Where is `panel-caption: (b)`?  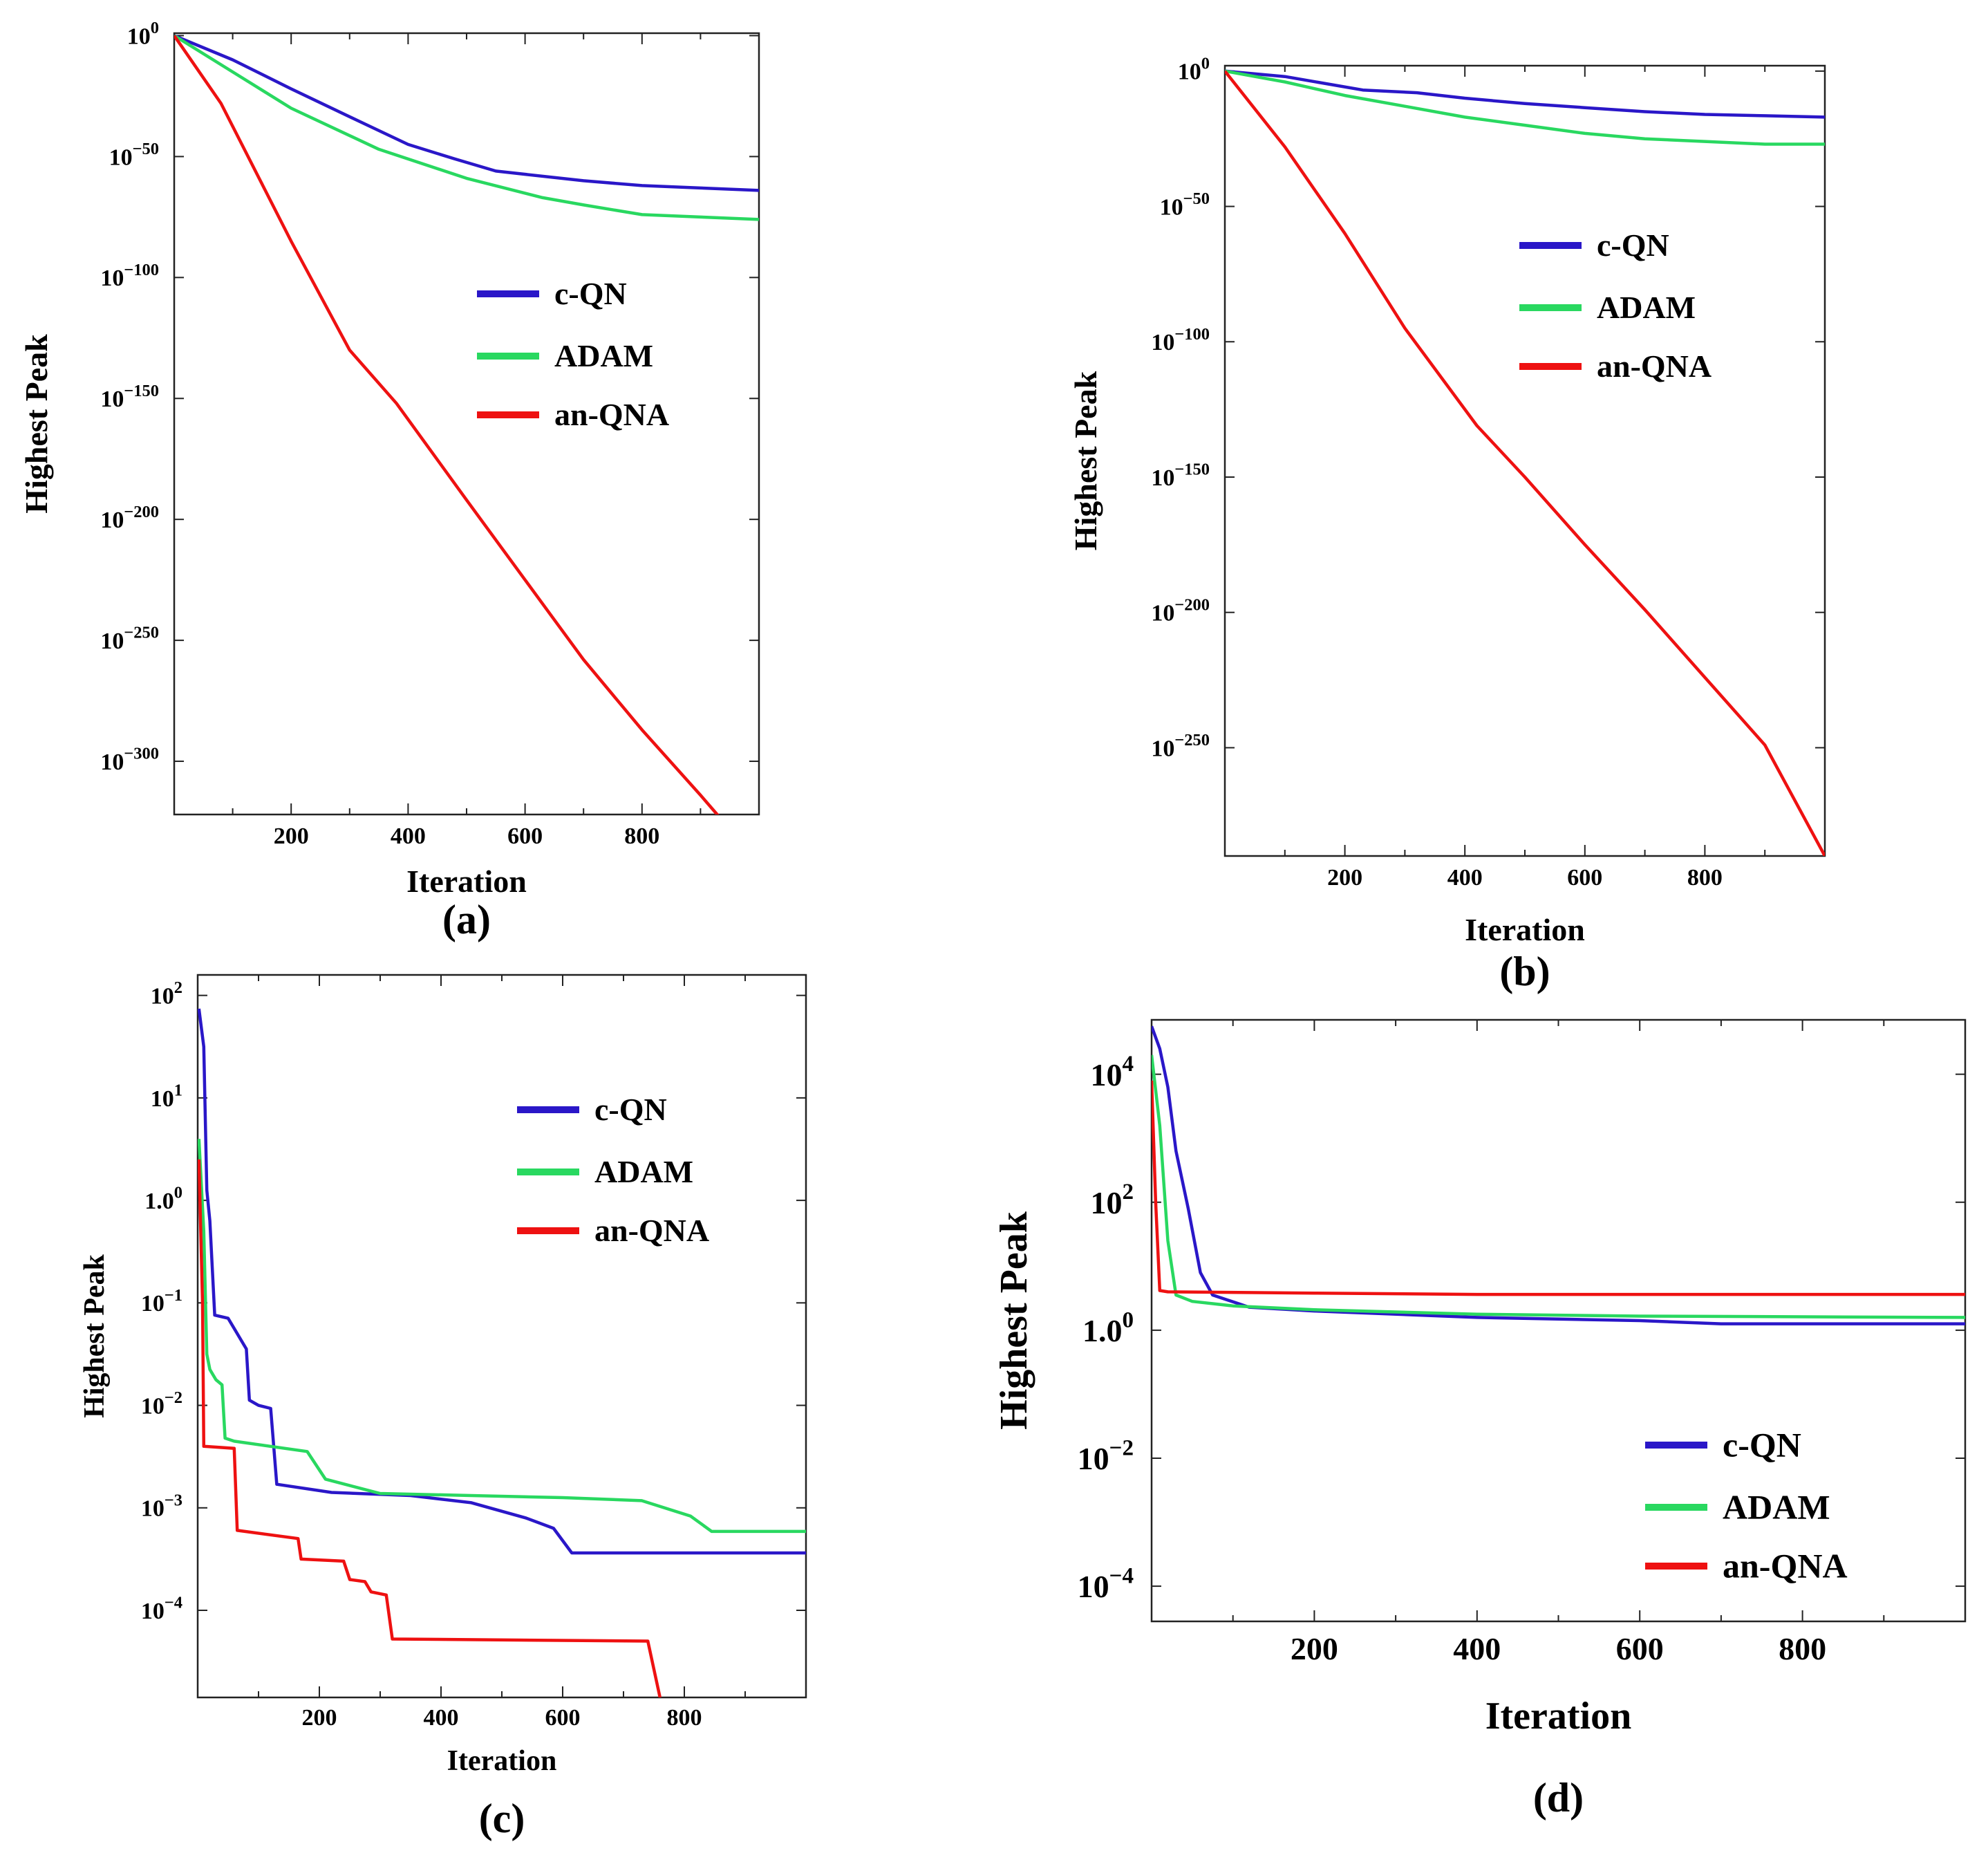 panel-caption: (b) is located at coordinates (1524, 971).